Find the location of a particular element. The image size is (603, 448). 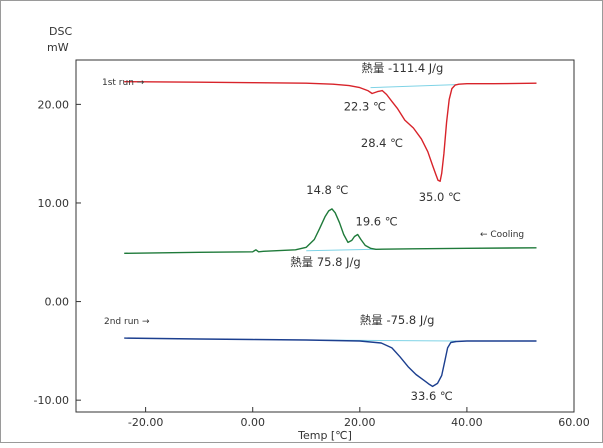

peak-annotation: 熱量 75.8 J/g is located at coordinates (325, 262).